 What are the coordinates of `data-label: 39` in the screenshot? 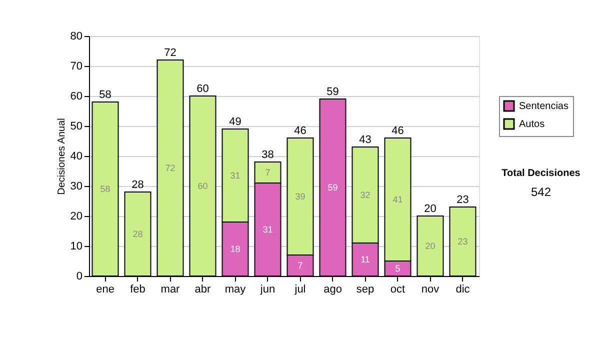 It's located at (300, 197).